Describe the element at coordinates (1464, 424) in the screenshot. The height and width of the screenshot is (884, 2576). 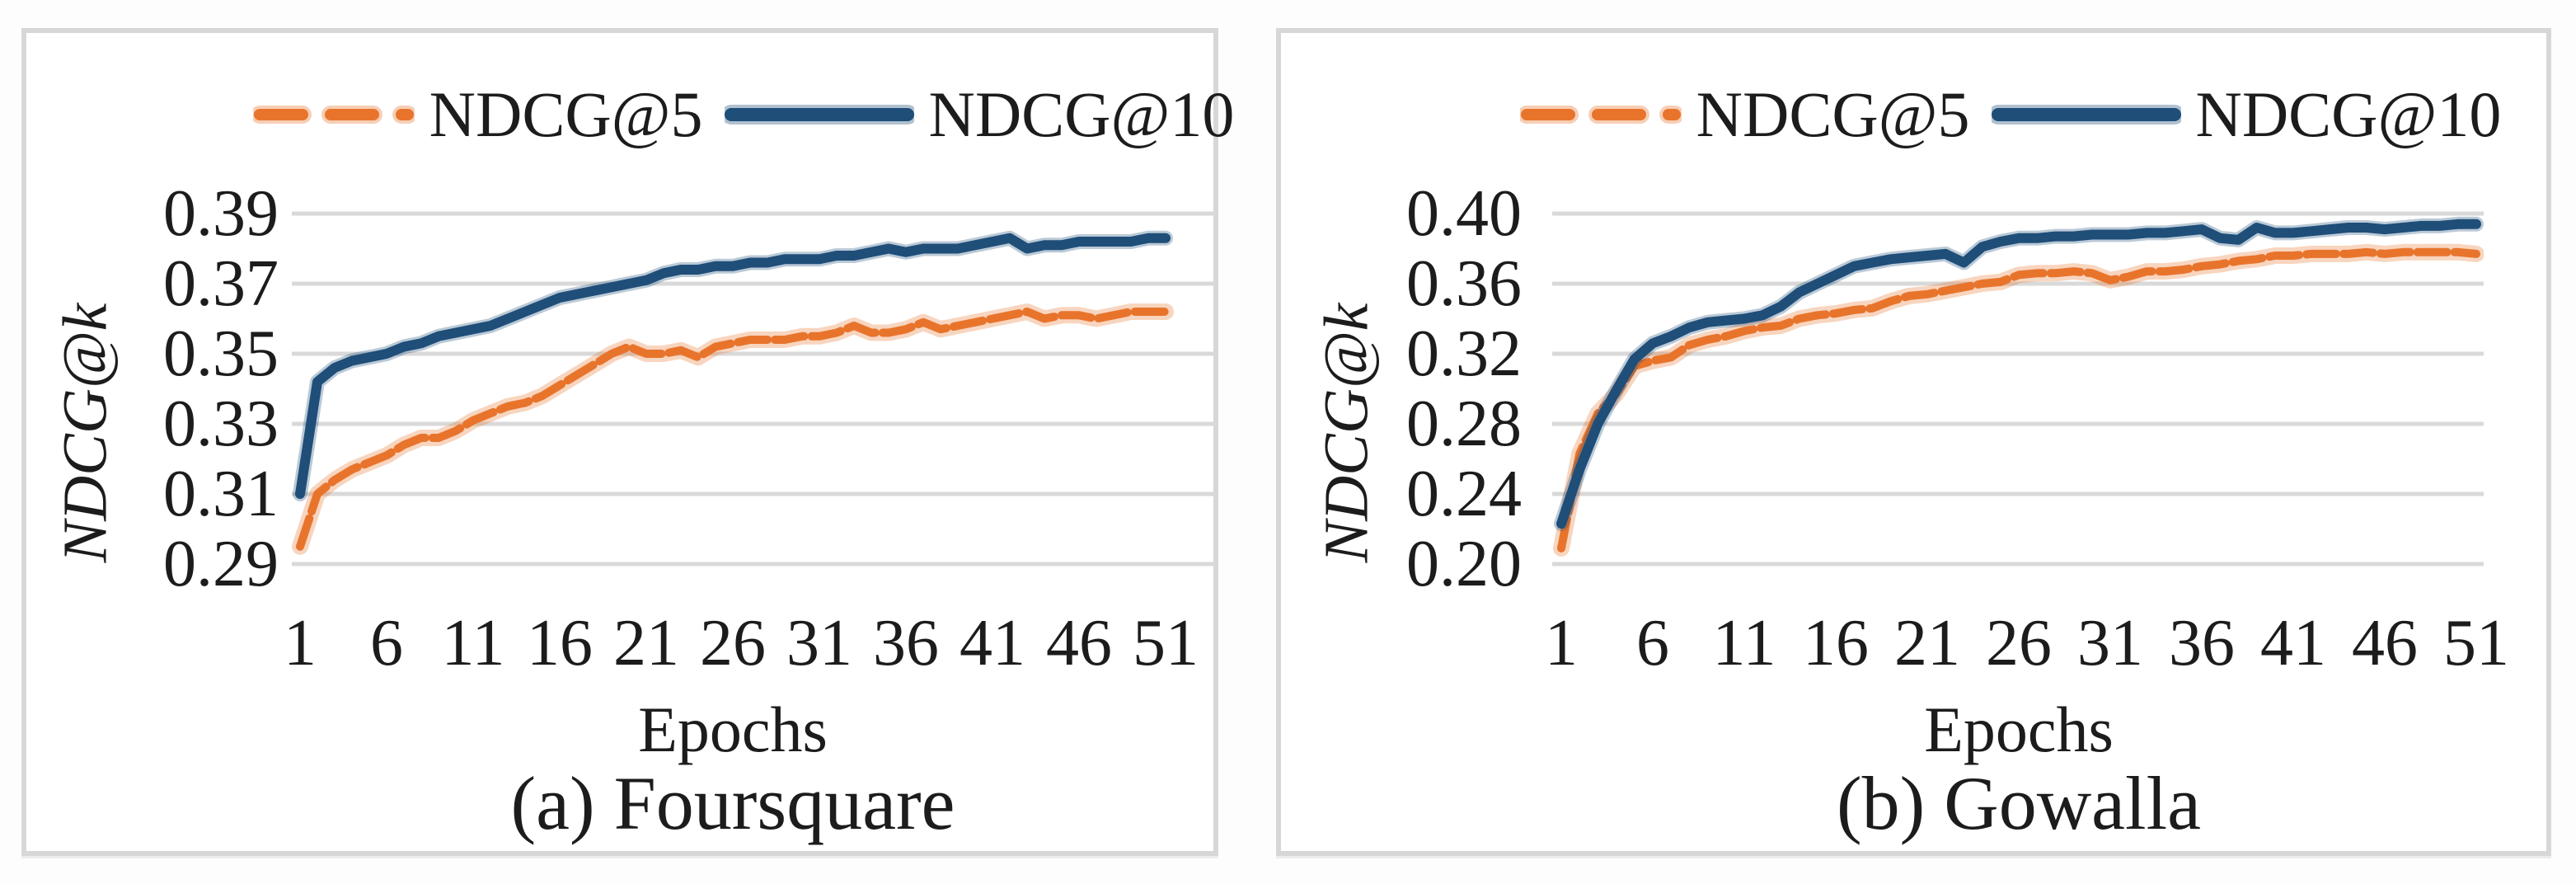
I see `y-tick-label: 0.28` at that location.